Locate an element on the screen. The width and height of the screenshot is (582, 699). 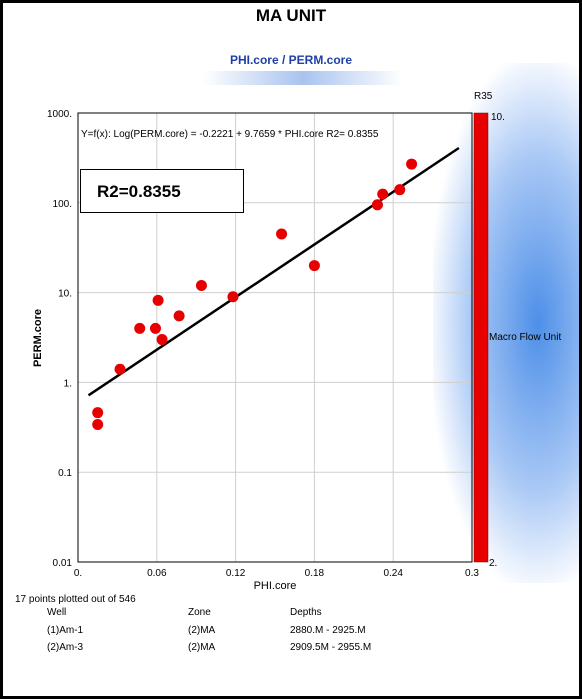
y-axis-label: PERM.core is located at coordinates (38, 338).